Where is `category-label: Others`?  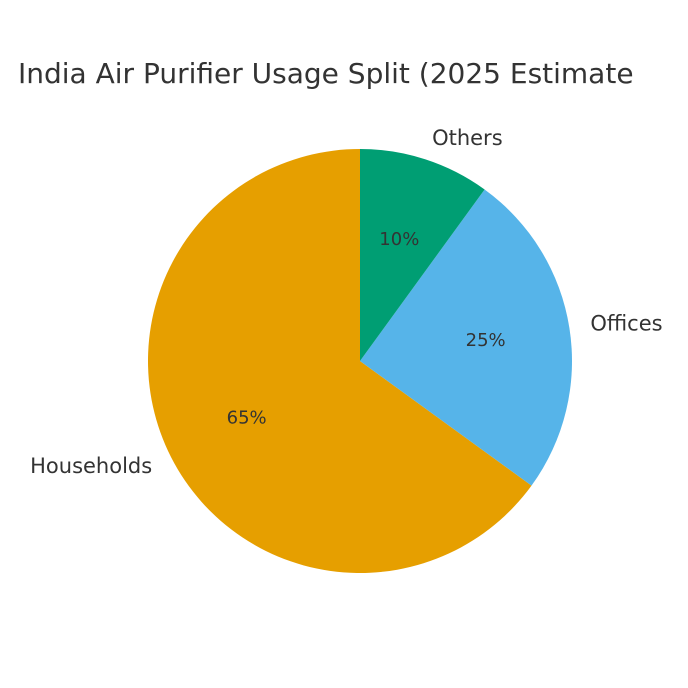
category-label: Others is located at coordinates (467, 138).